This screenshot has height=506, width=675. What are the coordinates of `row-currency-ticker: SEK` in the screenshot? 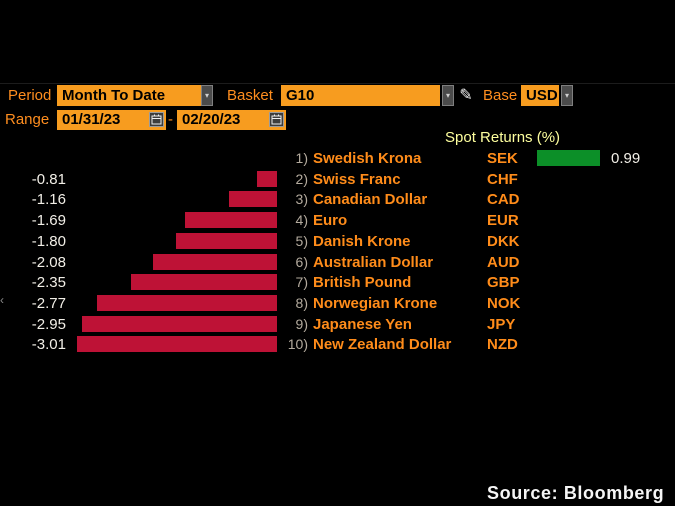 It's located at (502, 158).